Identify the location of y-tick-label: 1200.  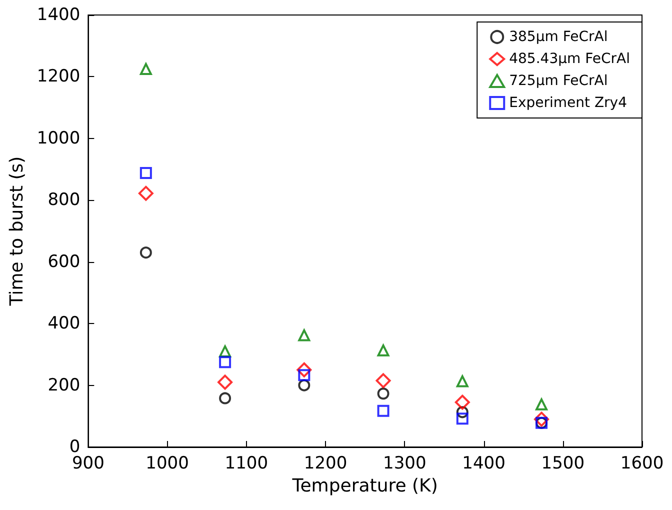
(58, 76).